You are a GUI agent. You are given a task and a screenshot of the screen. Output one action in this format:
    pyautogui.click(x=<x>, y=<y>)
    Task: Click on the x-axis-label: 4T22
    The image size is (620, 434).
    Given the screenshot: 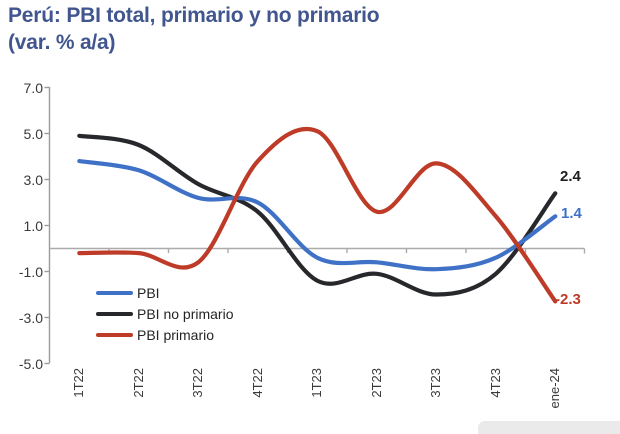 What is the action you would take?
    pyautogui.click(x=257, y=383)
    